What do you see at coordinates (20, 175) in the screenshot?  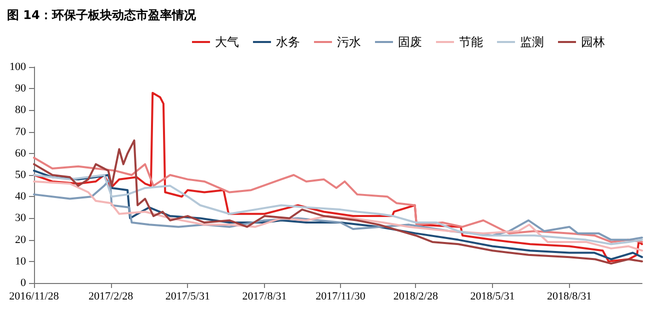 I see `y-tick-label: 50` at bounding box center [20, 175].